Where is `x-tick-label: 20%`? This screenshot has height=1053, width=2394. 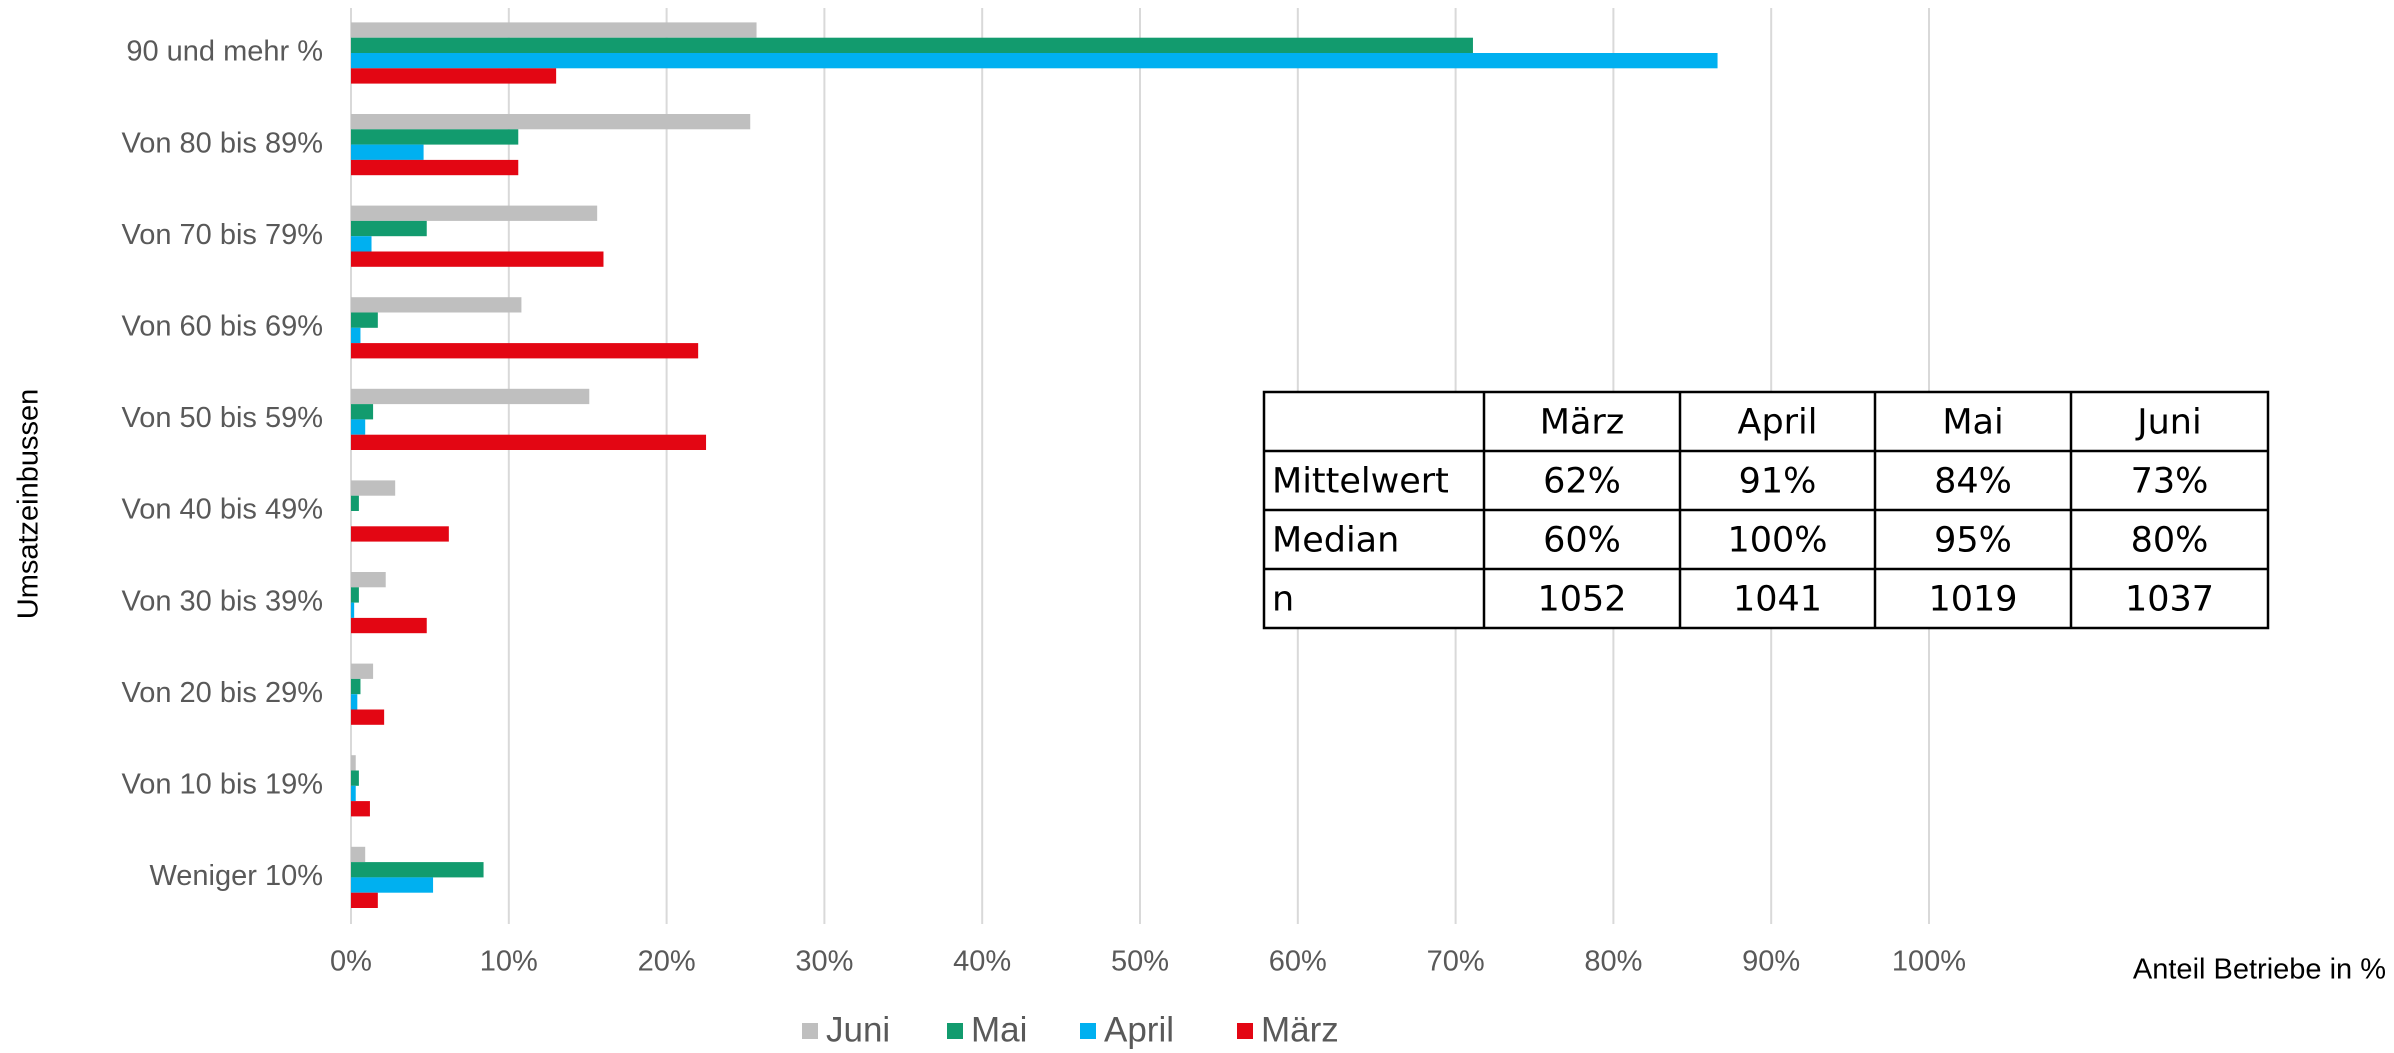 x-tick-label: 20% is located at coordinates (667, 962).